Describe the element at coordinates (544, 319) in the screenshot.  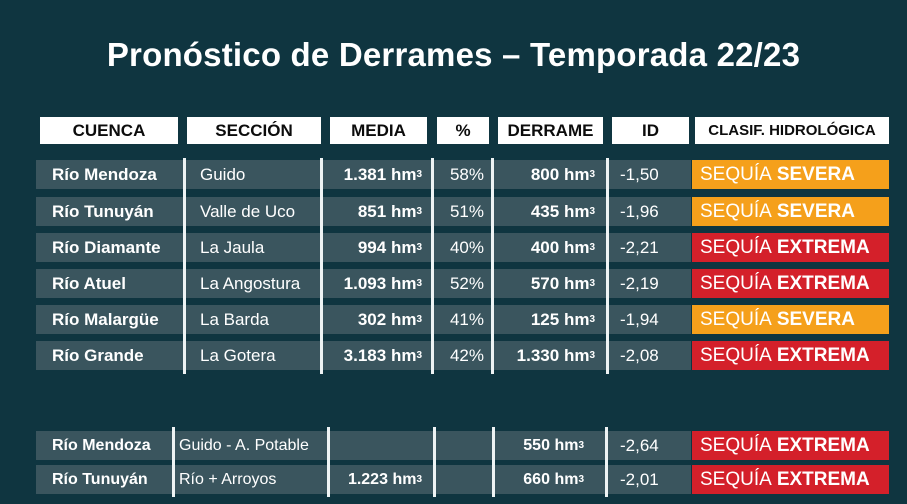
I see `derrame-cell: 125 hm 3` at that location.